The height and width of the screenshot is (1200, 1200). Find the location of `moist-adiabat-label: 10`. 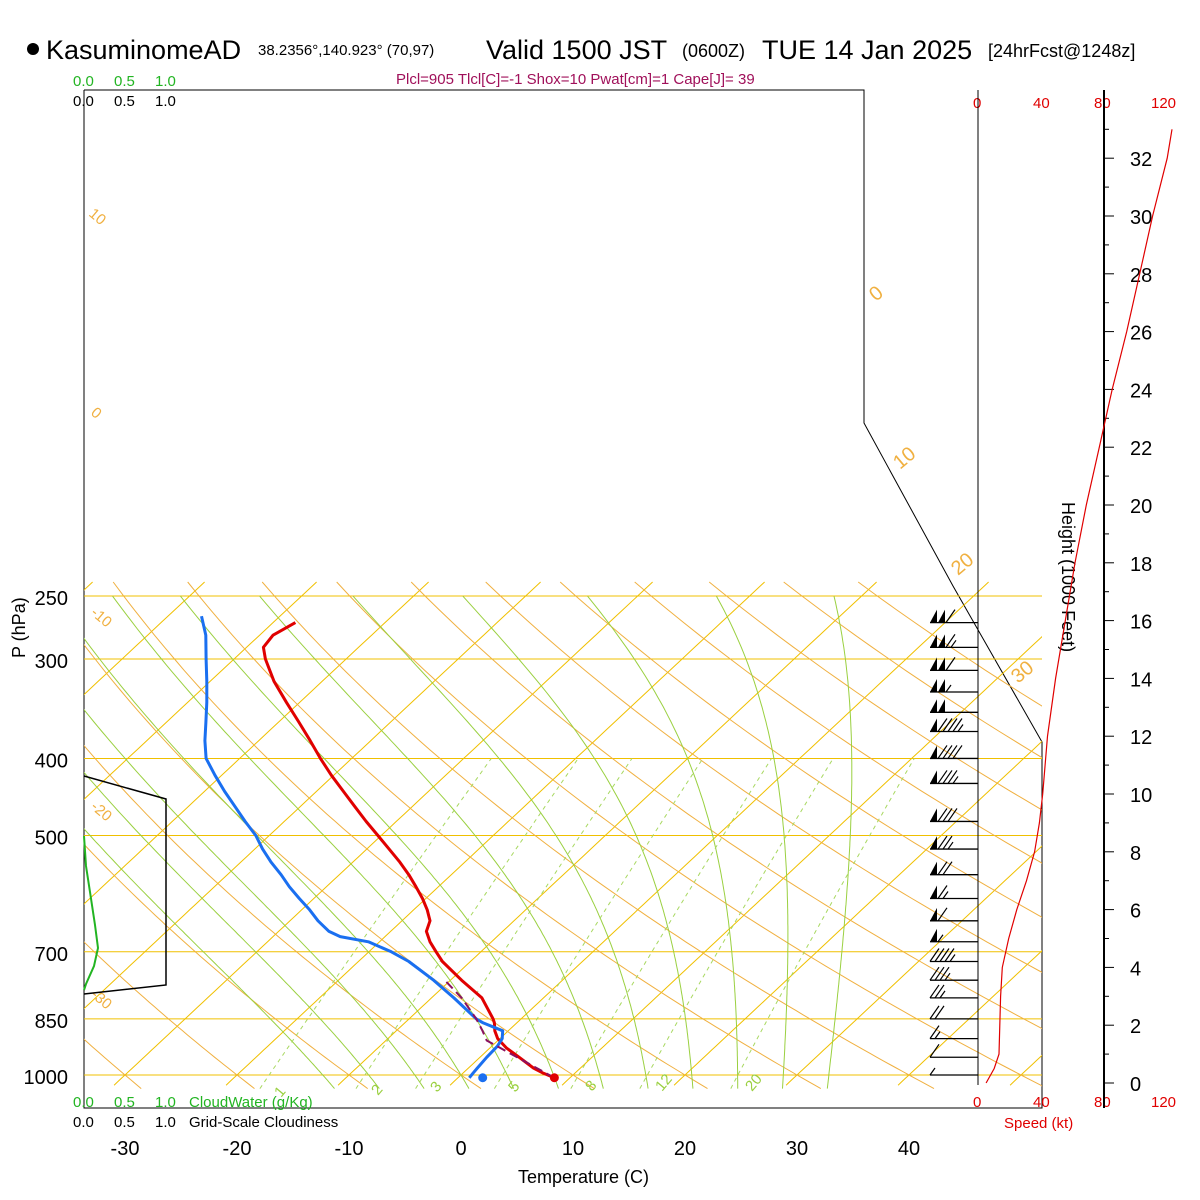

moist-adiabat-label: 10 is located at coordinates (904, 458).